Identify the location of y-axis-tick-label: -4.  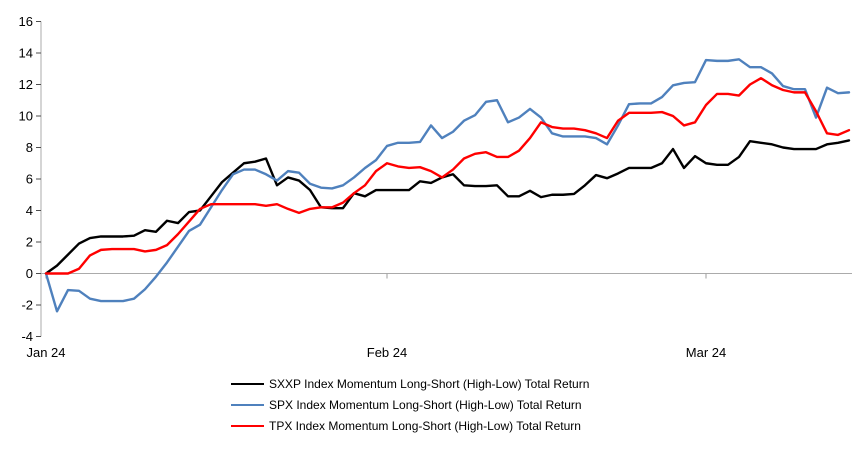
(27, 336).